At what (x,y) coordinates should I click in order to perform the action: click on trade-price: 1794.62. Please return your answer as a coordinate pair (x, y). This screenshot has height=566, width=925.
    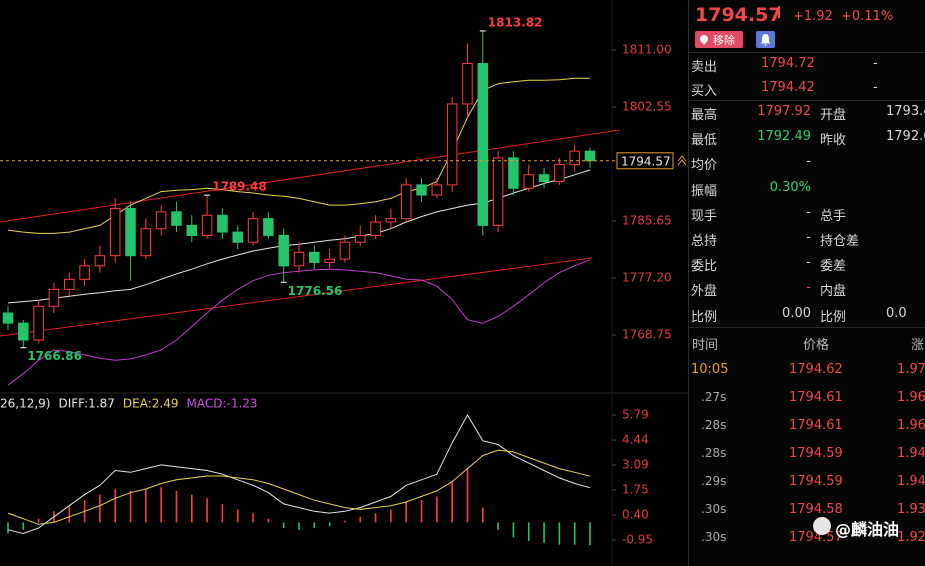
    Looking at the image, I should click on (816, 369).